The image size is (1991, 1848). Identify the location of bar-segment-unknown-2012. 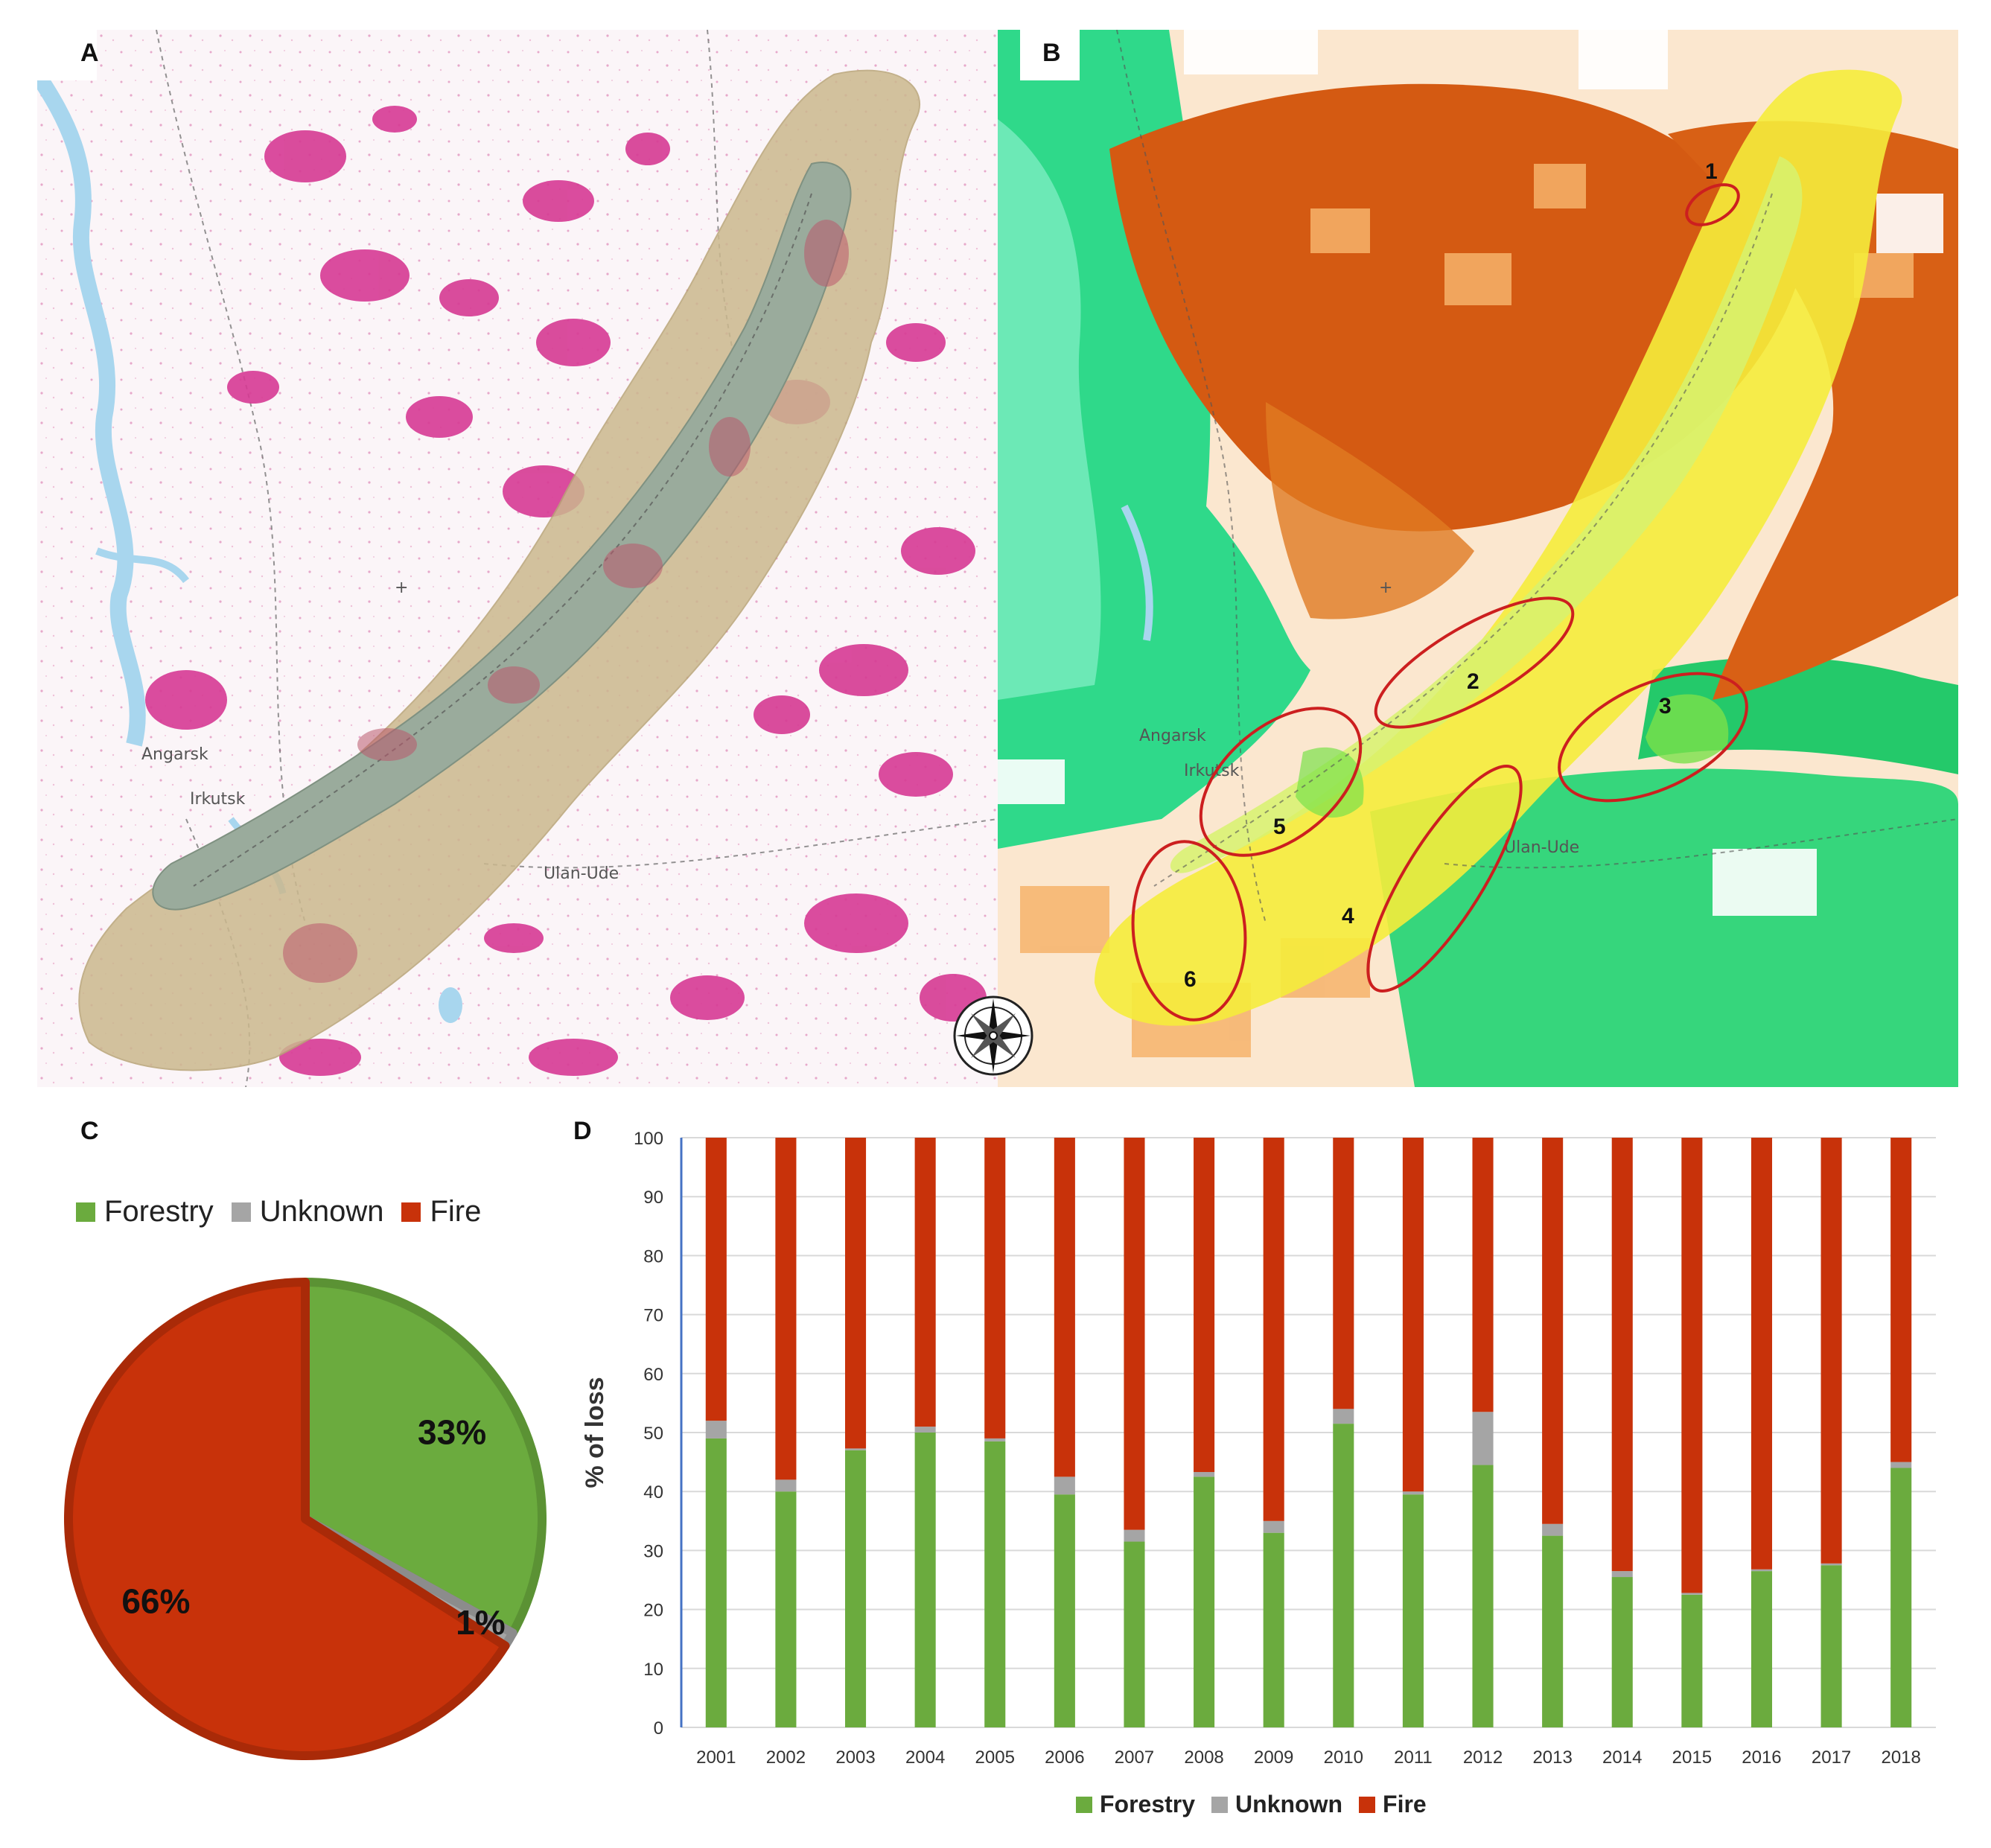
(1483, 1438).